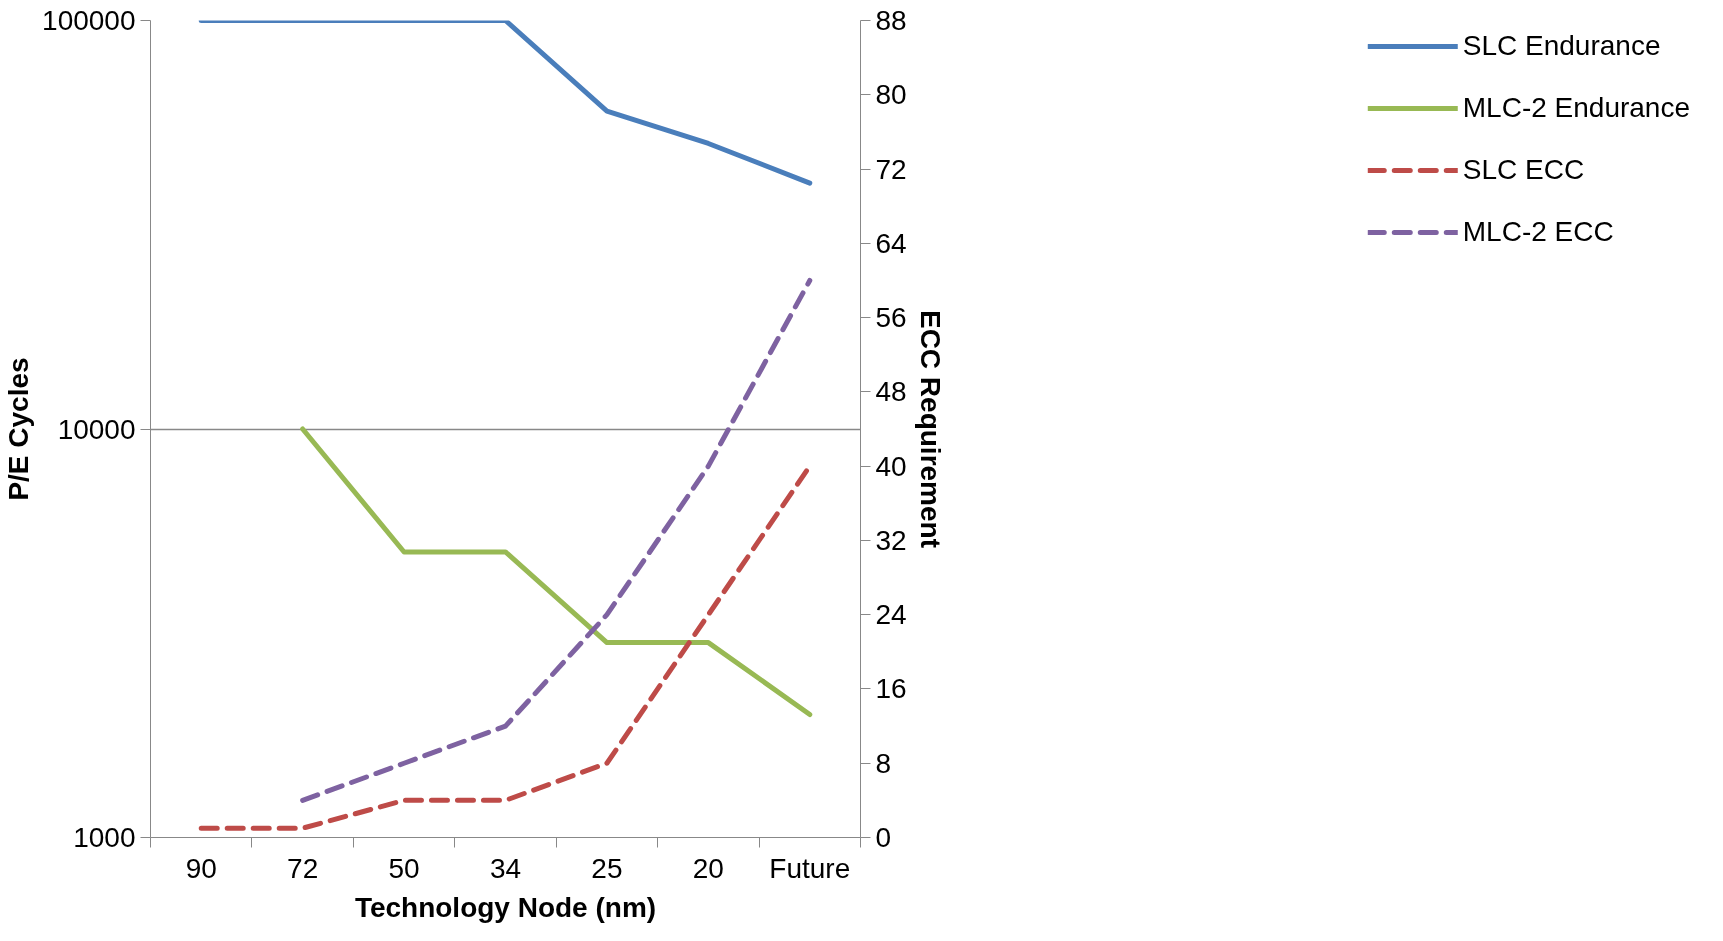  What do you see at coordinates (404, 868) in the screenshot?
I see `x-tick-label: 50` at bounding box center [404, 868].